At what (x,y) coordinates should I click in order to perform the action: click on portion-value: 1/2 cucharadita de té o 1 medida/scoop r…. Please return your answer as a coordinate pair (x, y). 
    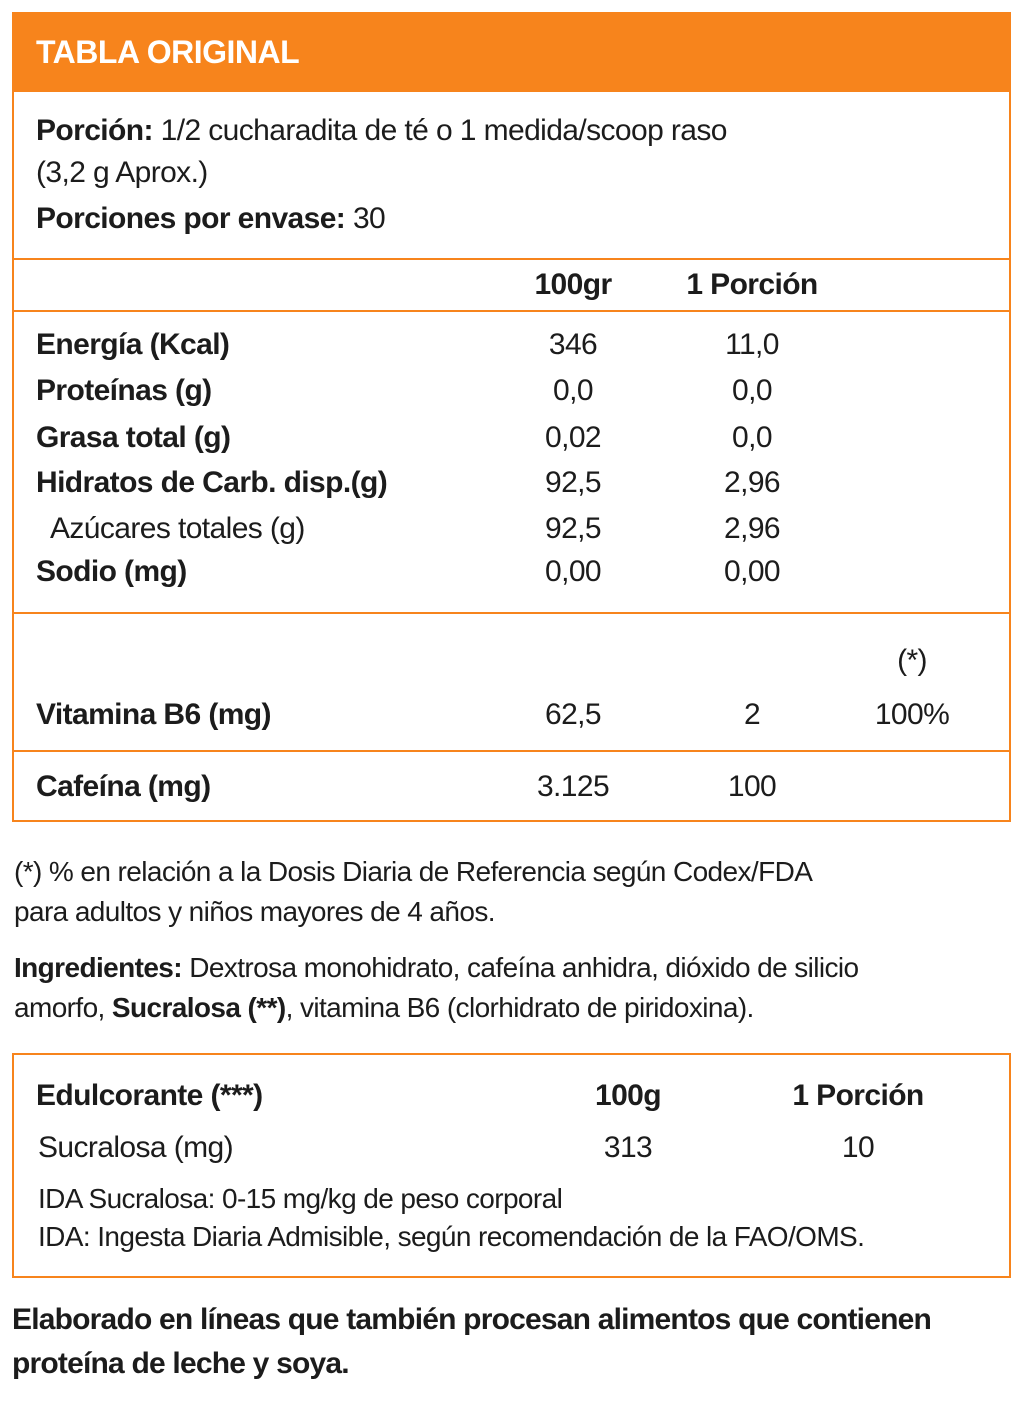
    Looking at the image, I should click on (444, 130).